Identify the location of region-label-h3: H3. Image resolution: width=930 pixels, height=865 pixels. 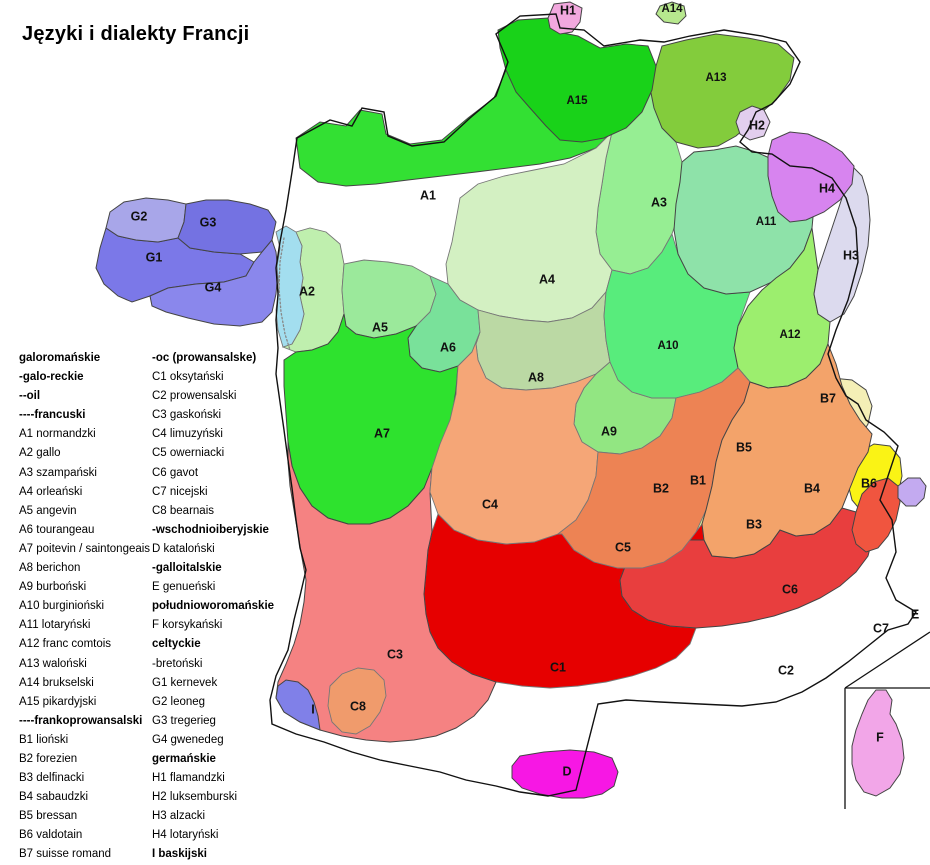
(851, 255).